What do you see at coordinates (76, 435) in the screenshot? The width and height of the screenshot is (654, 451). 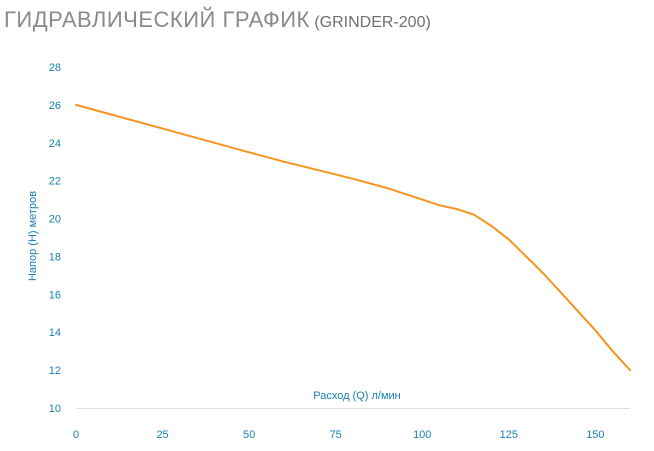 I see `x-tick-label: 0` at bounding box center [76, 435].